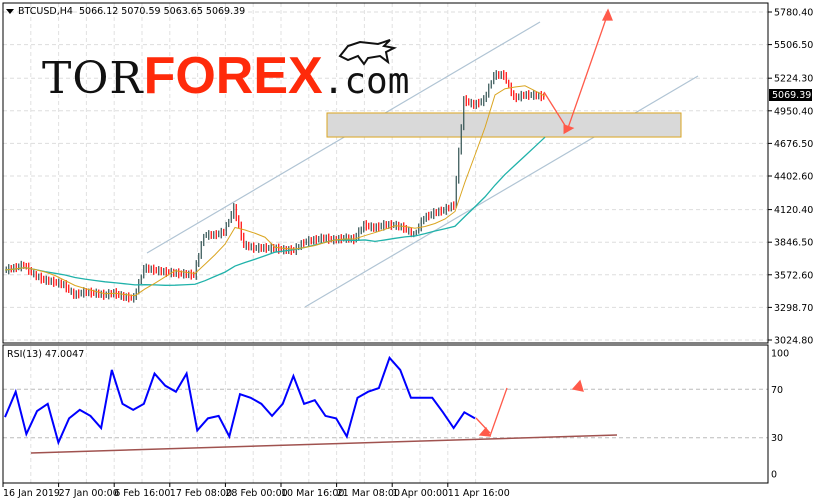  What do you see at coordinates (368, 493) in the screenshot?
I see `time-tick-label: 21 Mar 08:00` at bounding box center [368, 493].